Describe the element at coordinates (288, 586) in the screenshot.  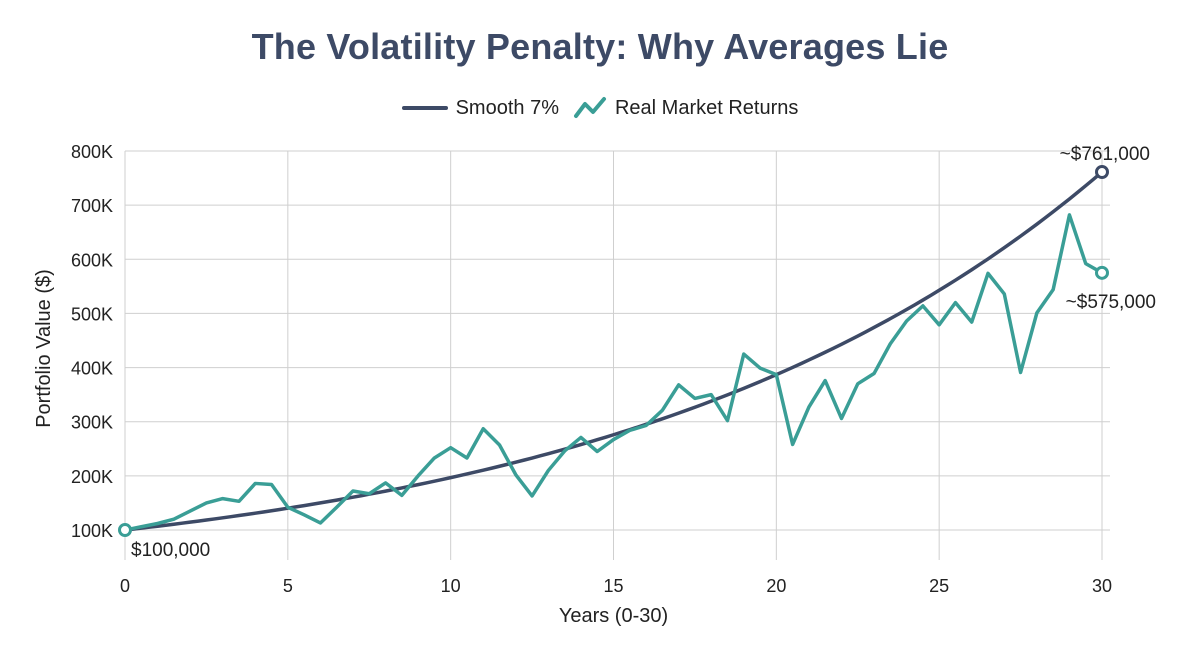
I see `x-tick-label: 5` at that location.